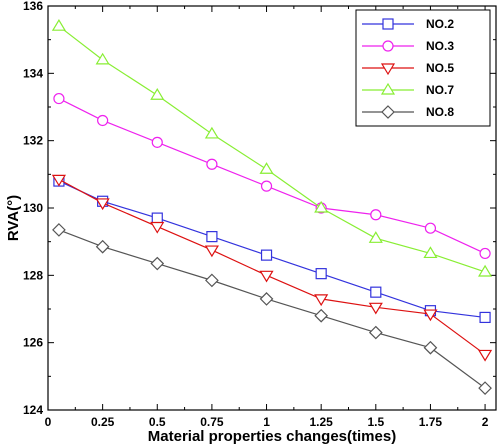 This screenshot has width=498, height=448. Describe the element at coordinates (440, 68) in the screenshot. I see `legend-label: NO.5` at that location.